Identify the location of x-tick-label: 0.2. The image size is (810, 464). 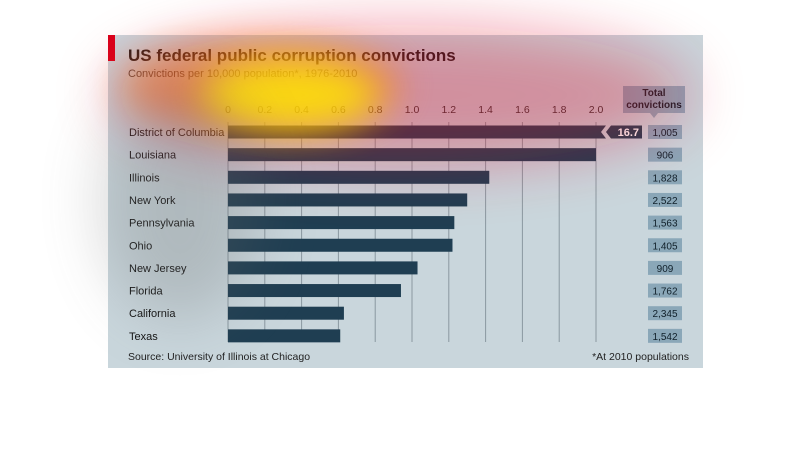
(264, 110).